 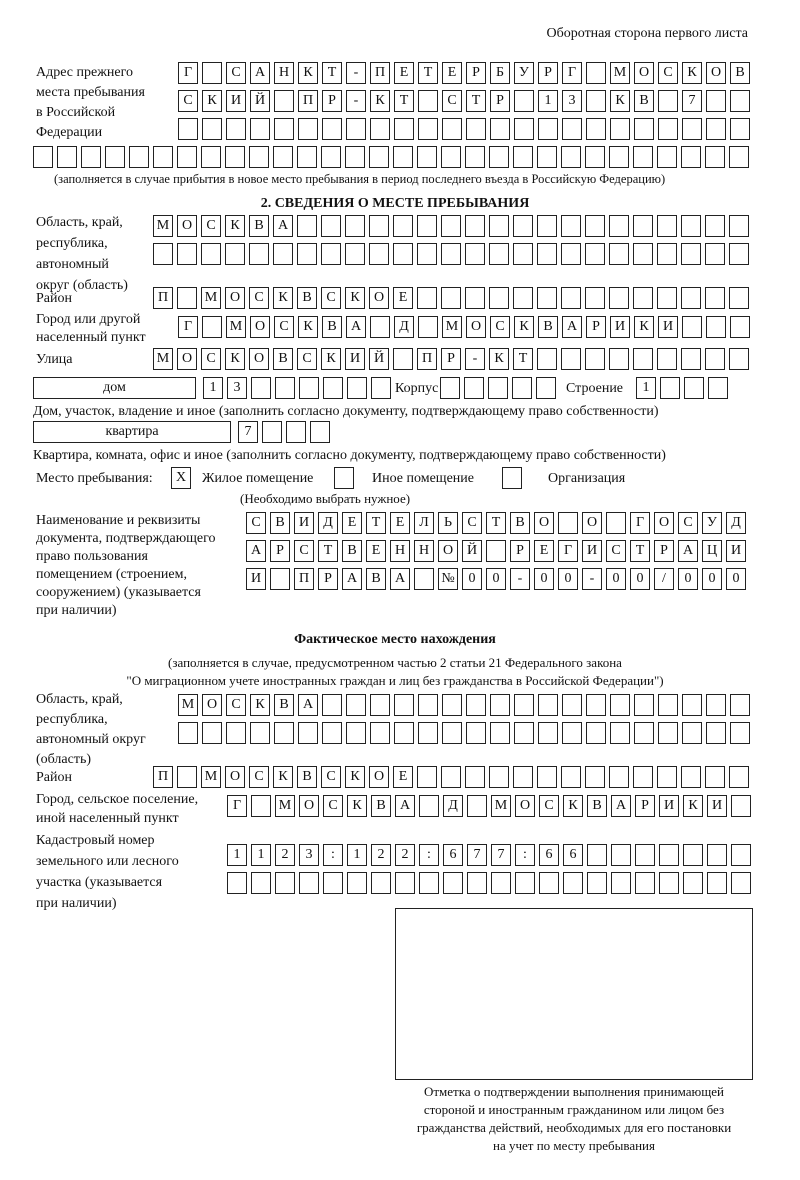 I want to click on char-cell: 7, so click(x=248, y=432).